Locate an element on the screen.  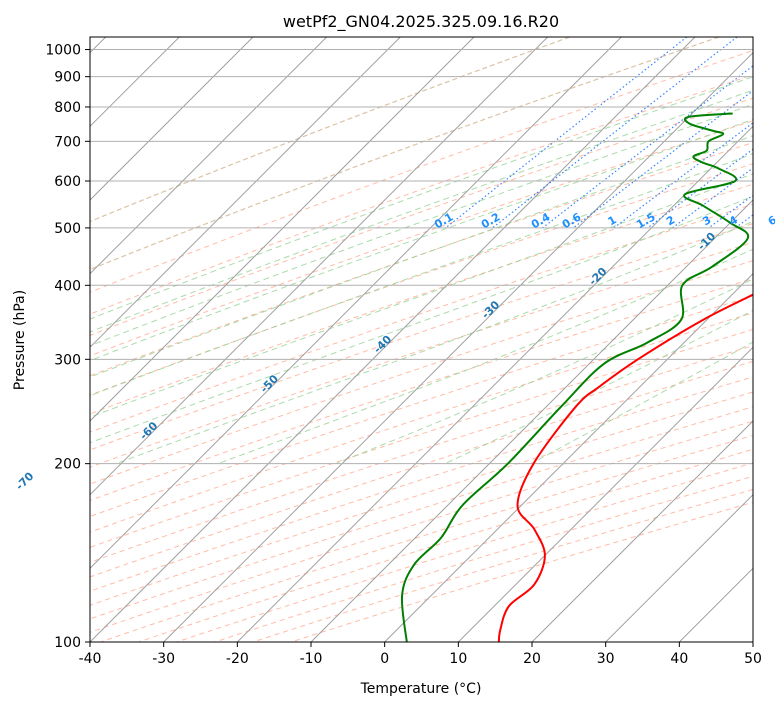
x-tick-label: -10 is located at coordinates (311, 659).